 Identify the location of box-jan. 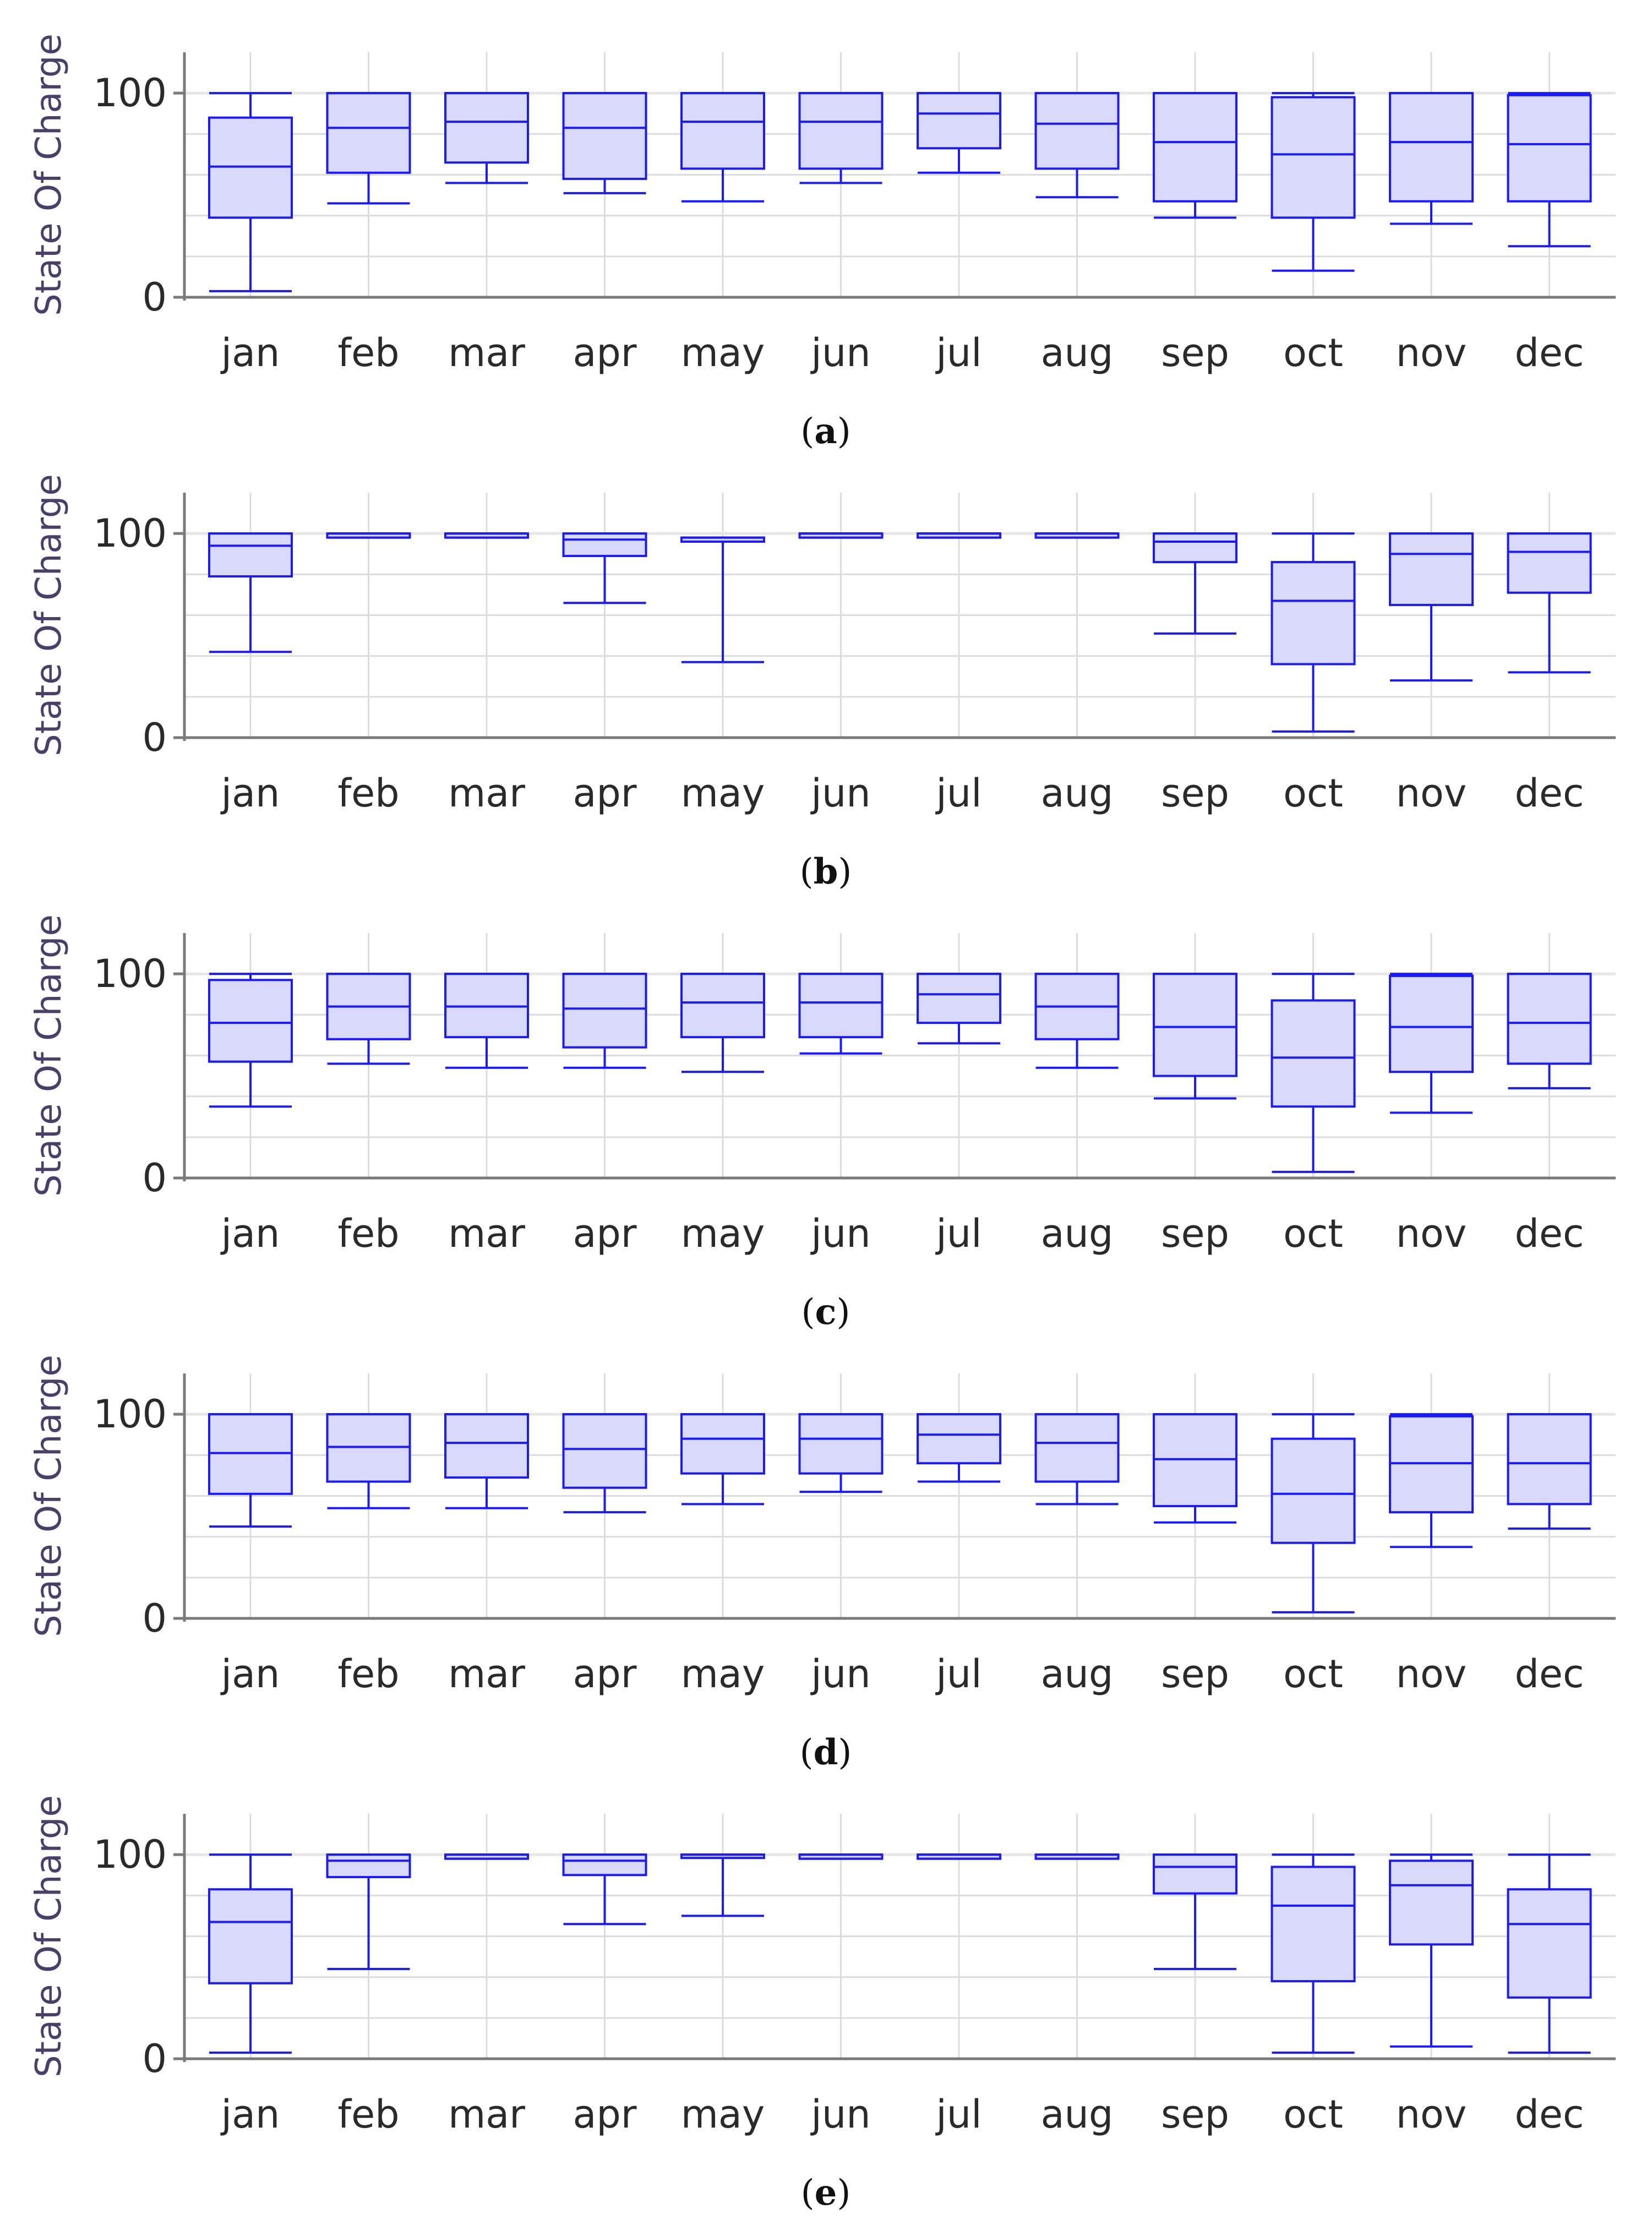
(250, 592).